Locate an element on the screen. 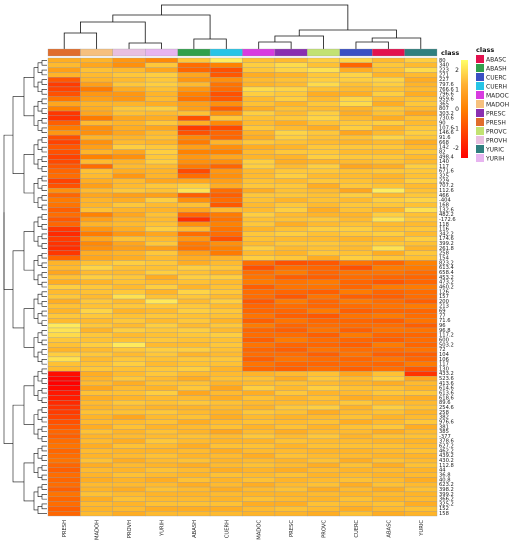 The width and height of the screenshot is (512, 550). class-legend-label: ABASH is located at coordinates (496, 69).